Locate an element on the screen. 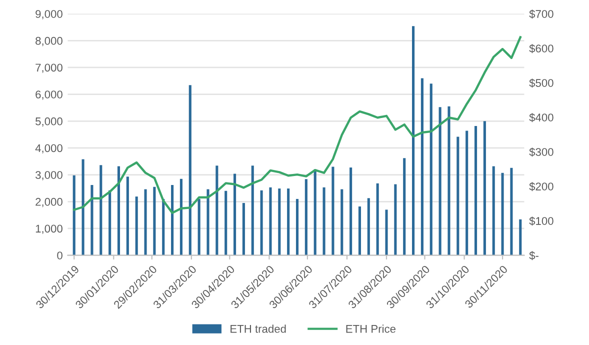 This screenshot has width=589, height=345. y-tick-label: 4,000 is located at coordinates (48, 149).